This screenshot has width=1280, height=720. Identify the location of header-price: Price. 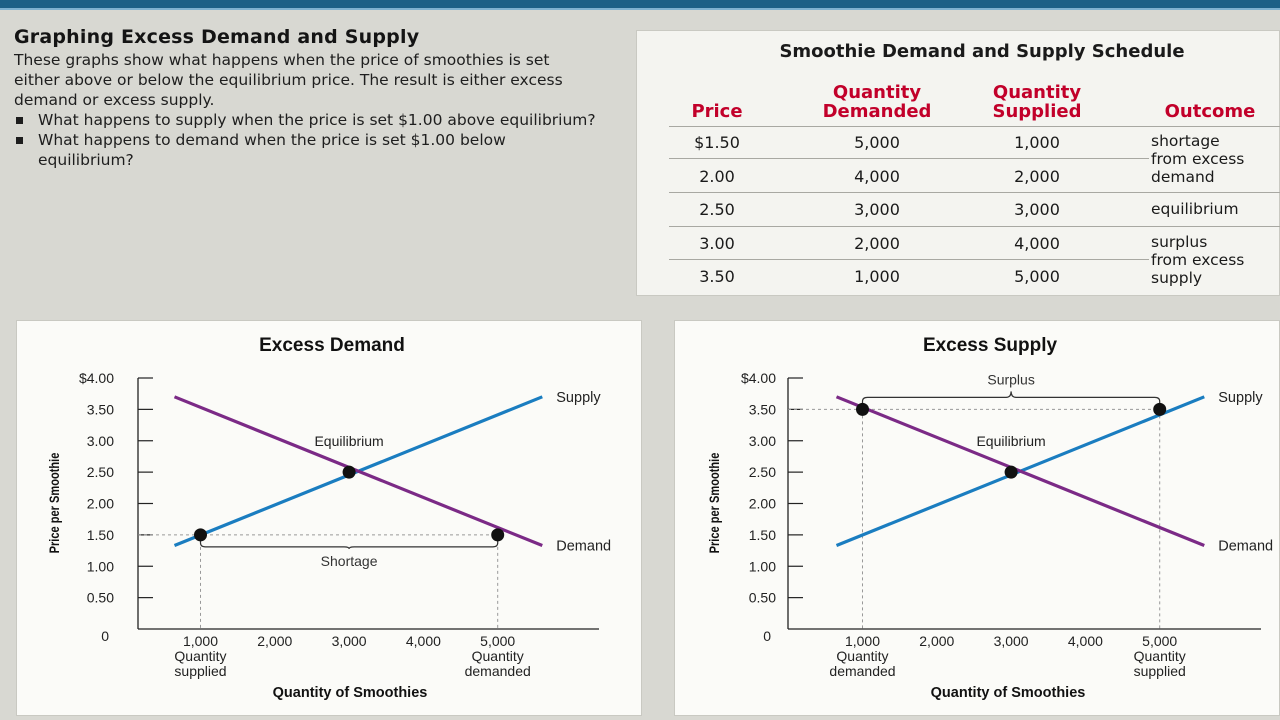
(717, 111).